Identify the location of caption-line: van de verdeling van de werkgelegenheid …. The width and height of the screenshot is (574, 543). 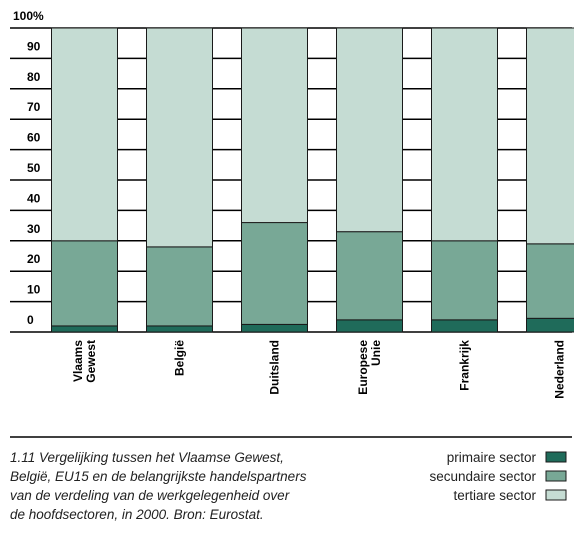
(150, 495).